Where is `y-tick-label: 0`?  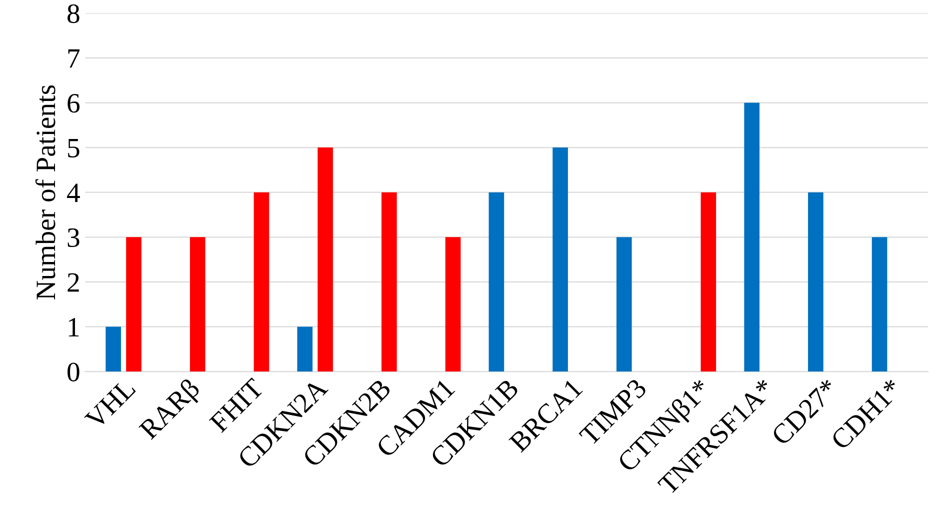 y-tick-label: 0 is located at coordinates (74, 372).